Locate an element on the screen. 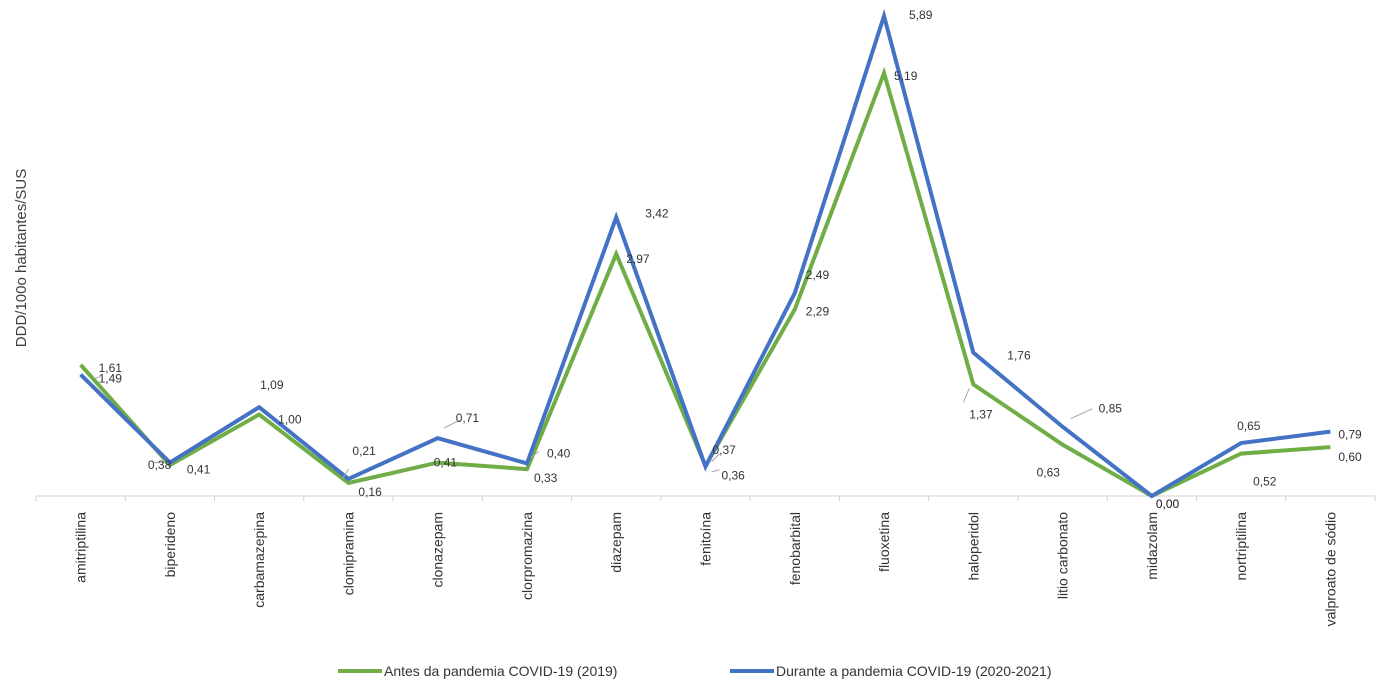 The image size is (1382, 686). x-tick-marks is located at coordinates (705, 498).